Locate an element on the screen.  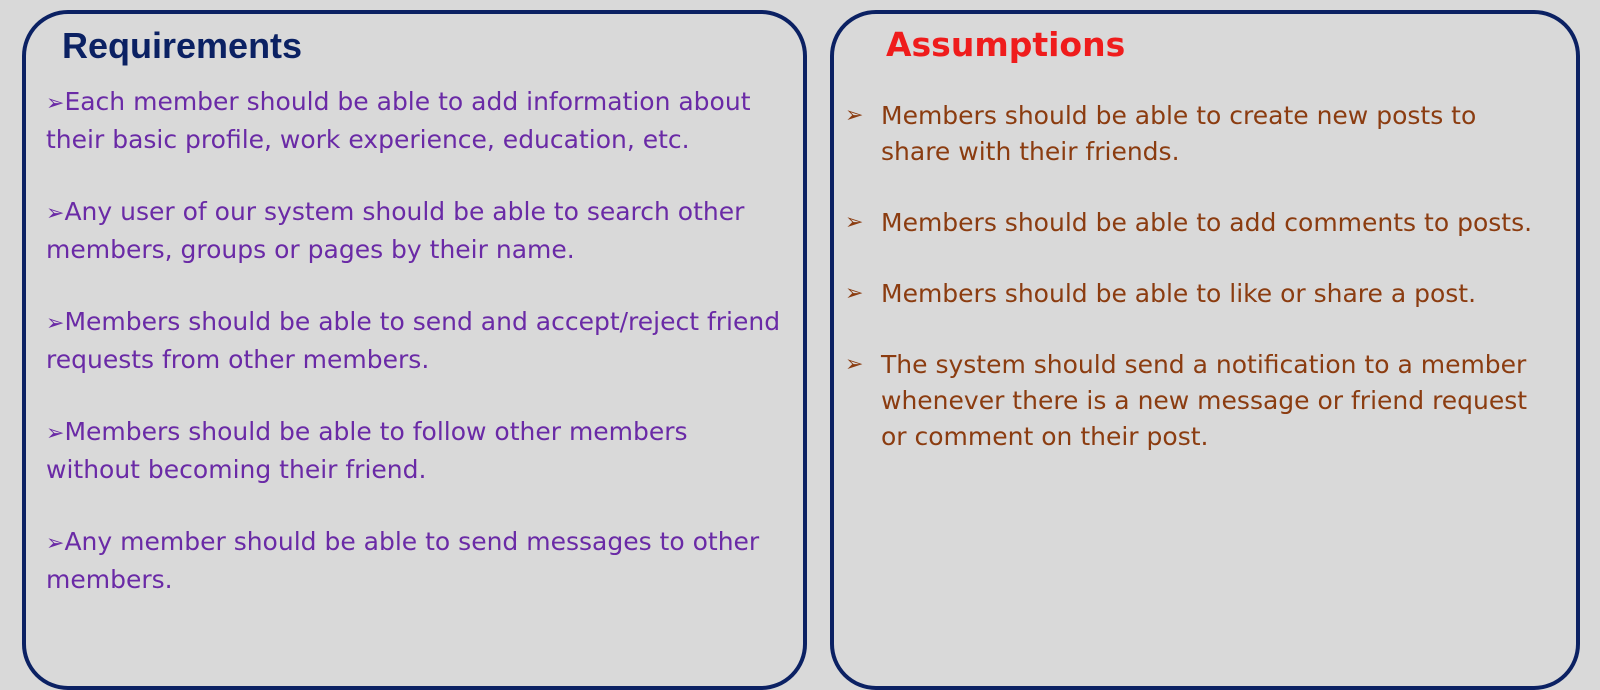
requirements-title: Requirements is located at coordinates (182, 45).